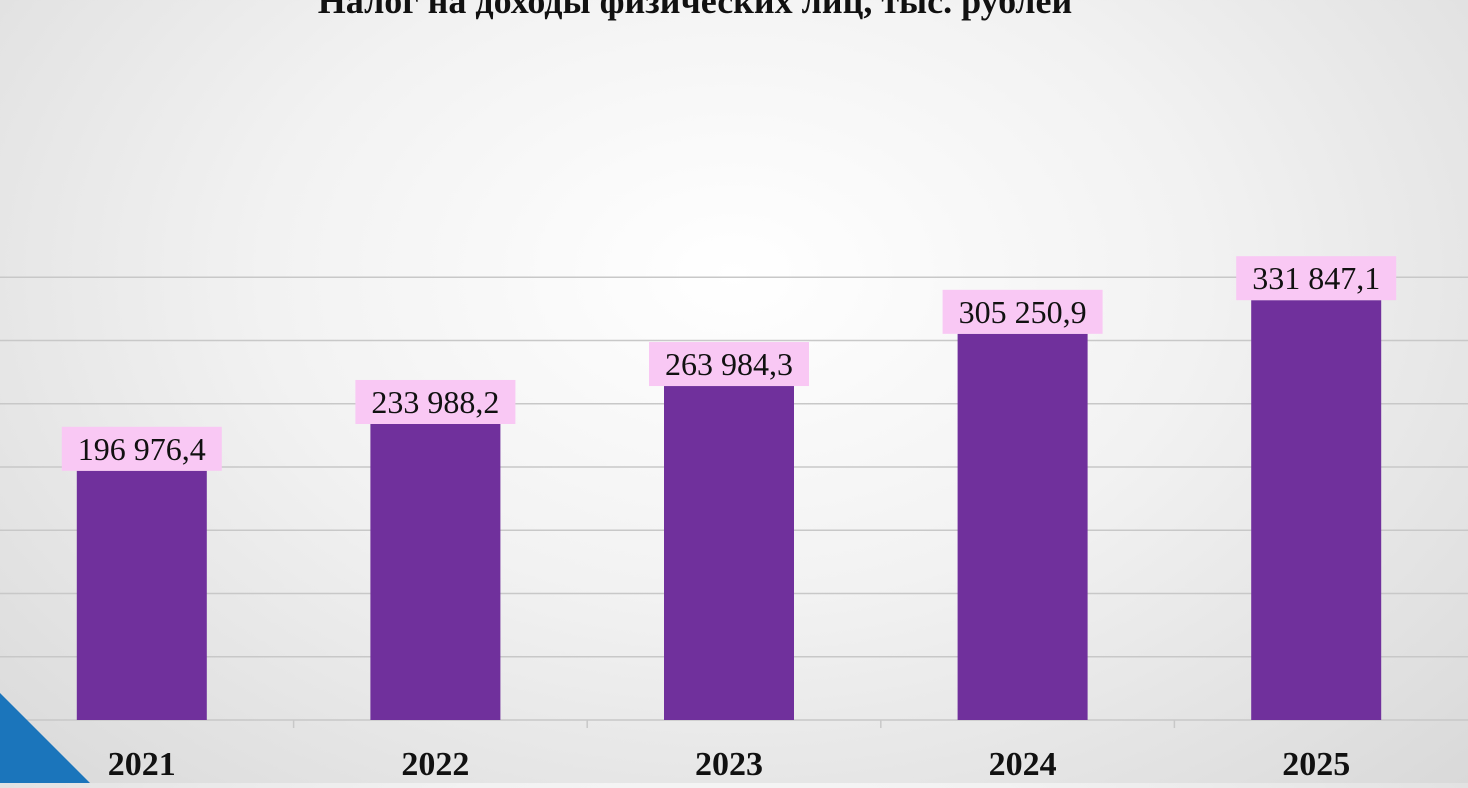  I want to click on data-label-group: 263 984,3, so click(729, 364).